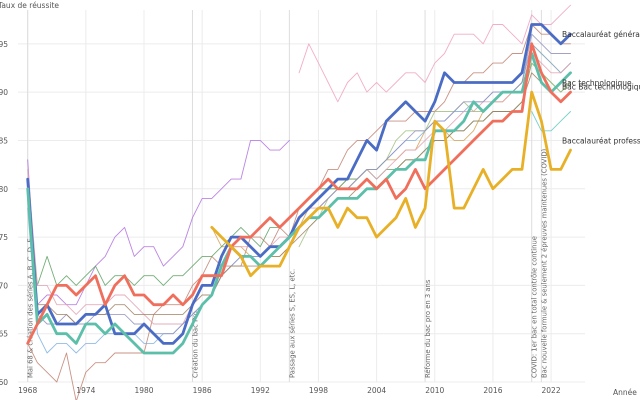  What do you see at coordinates (492, 390) in the screenshot?
I see `x-tick-label: 2016` at bounding box center [492, 390].